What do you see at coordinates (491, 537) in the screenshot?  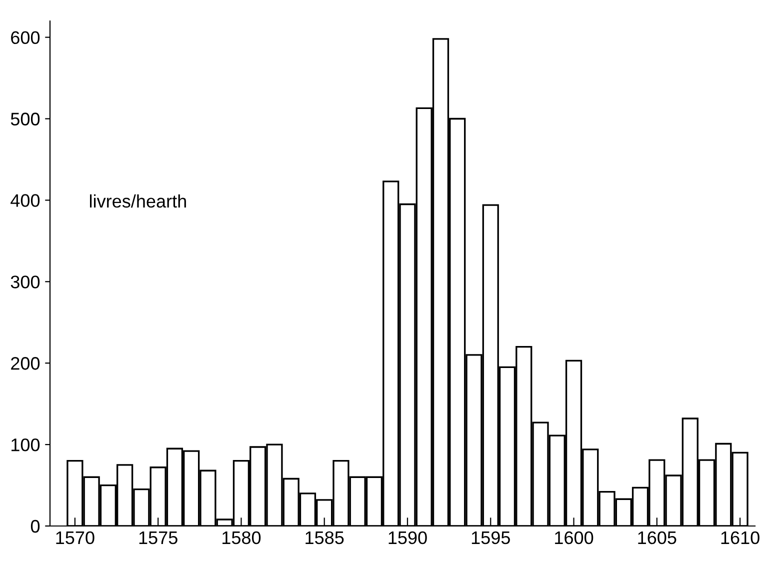 I see `x-tick-label: 1595` at bounding box center [491, 537].